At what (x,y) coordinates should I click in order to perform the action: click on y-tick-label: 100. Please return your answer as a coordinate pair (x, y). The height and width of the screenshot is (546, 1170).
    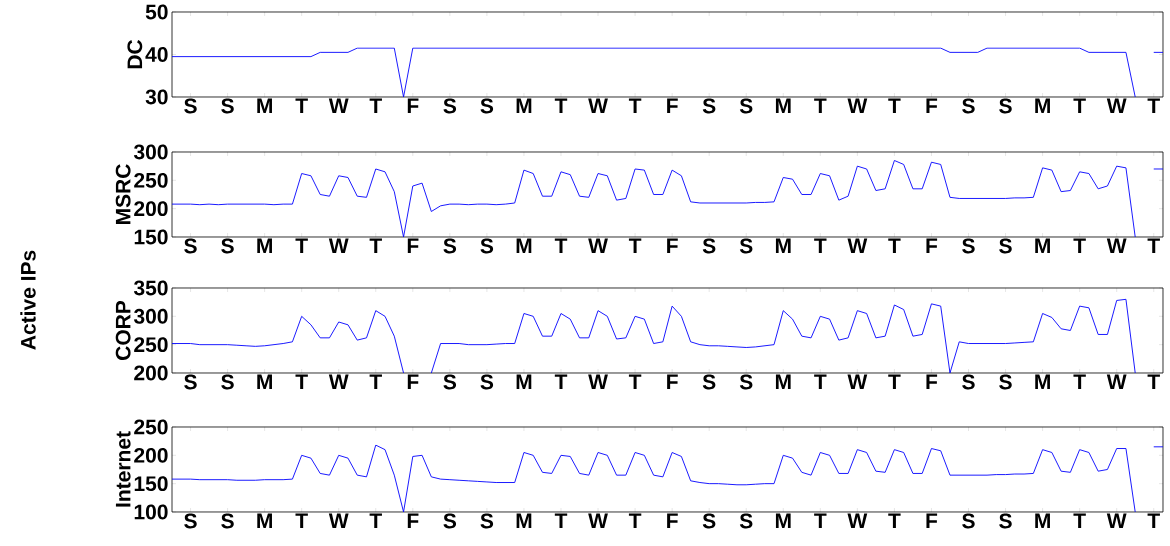
    Looking at the image, I should click on (151, 512).